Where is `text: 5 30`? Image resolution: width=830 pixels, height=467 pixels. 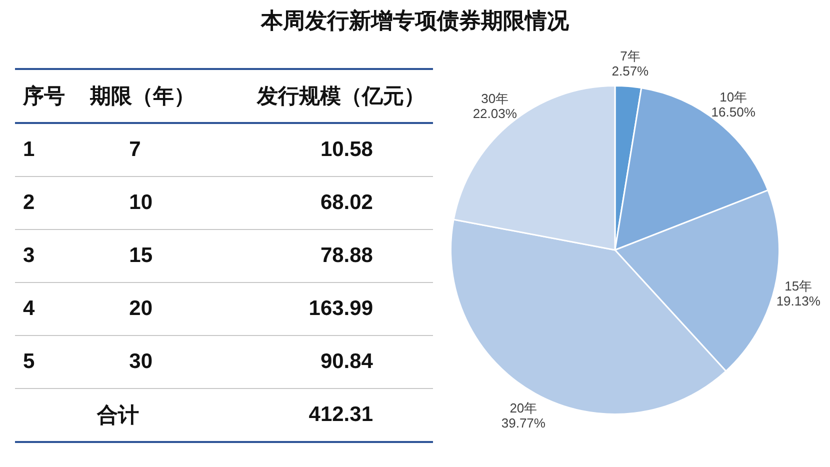 text: 5 30 is located at coordinates (88, 361).